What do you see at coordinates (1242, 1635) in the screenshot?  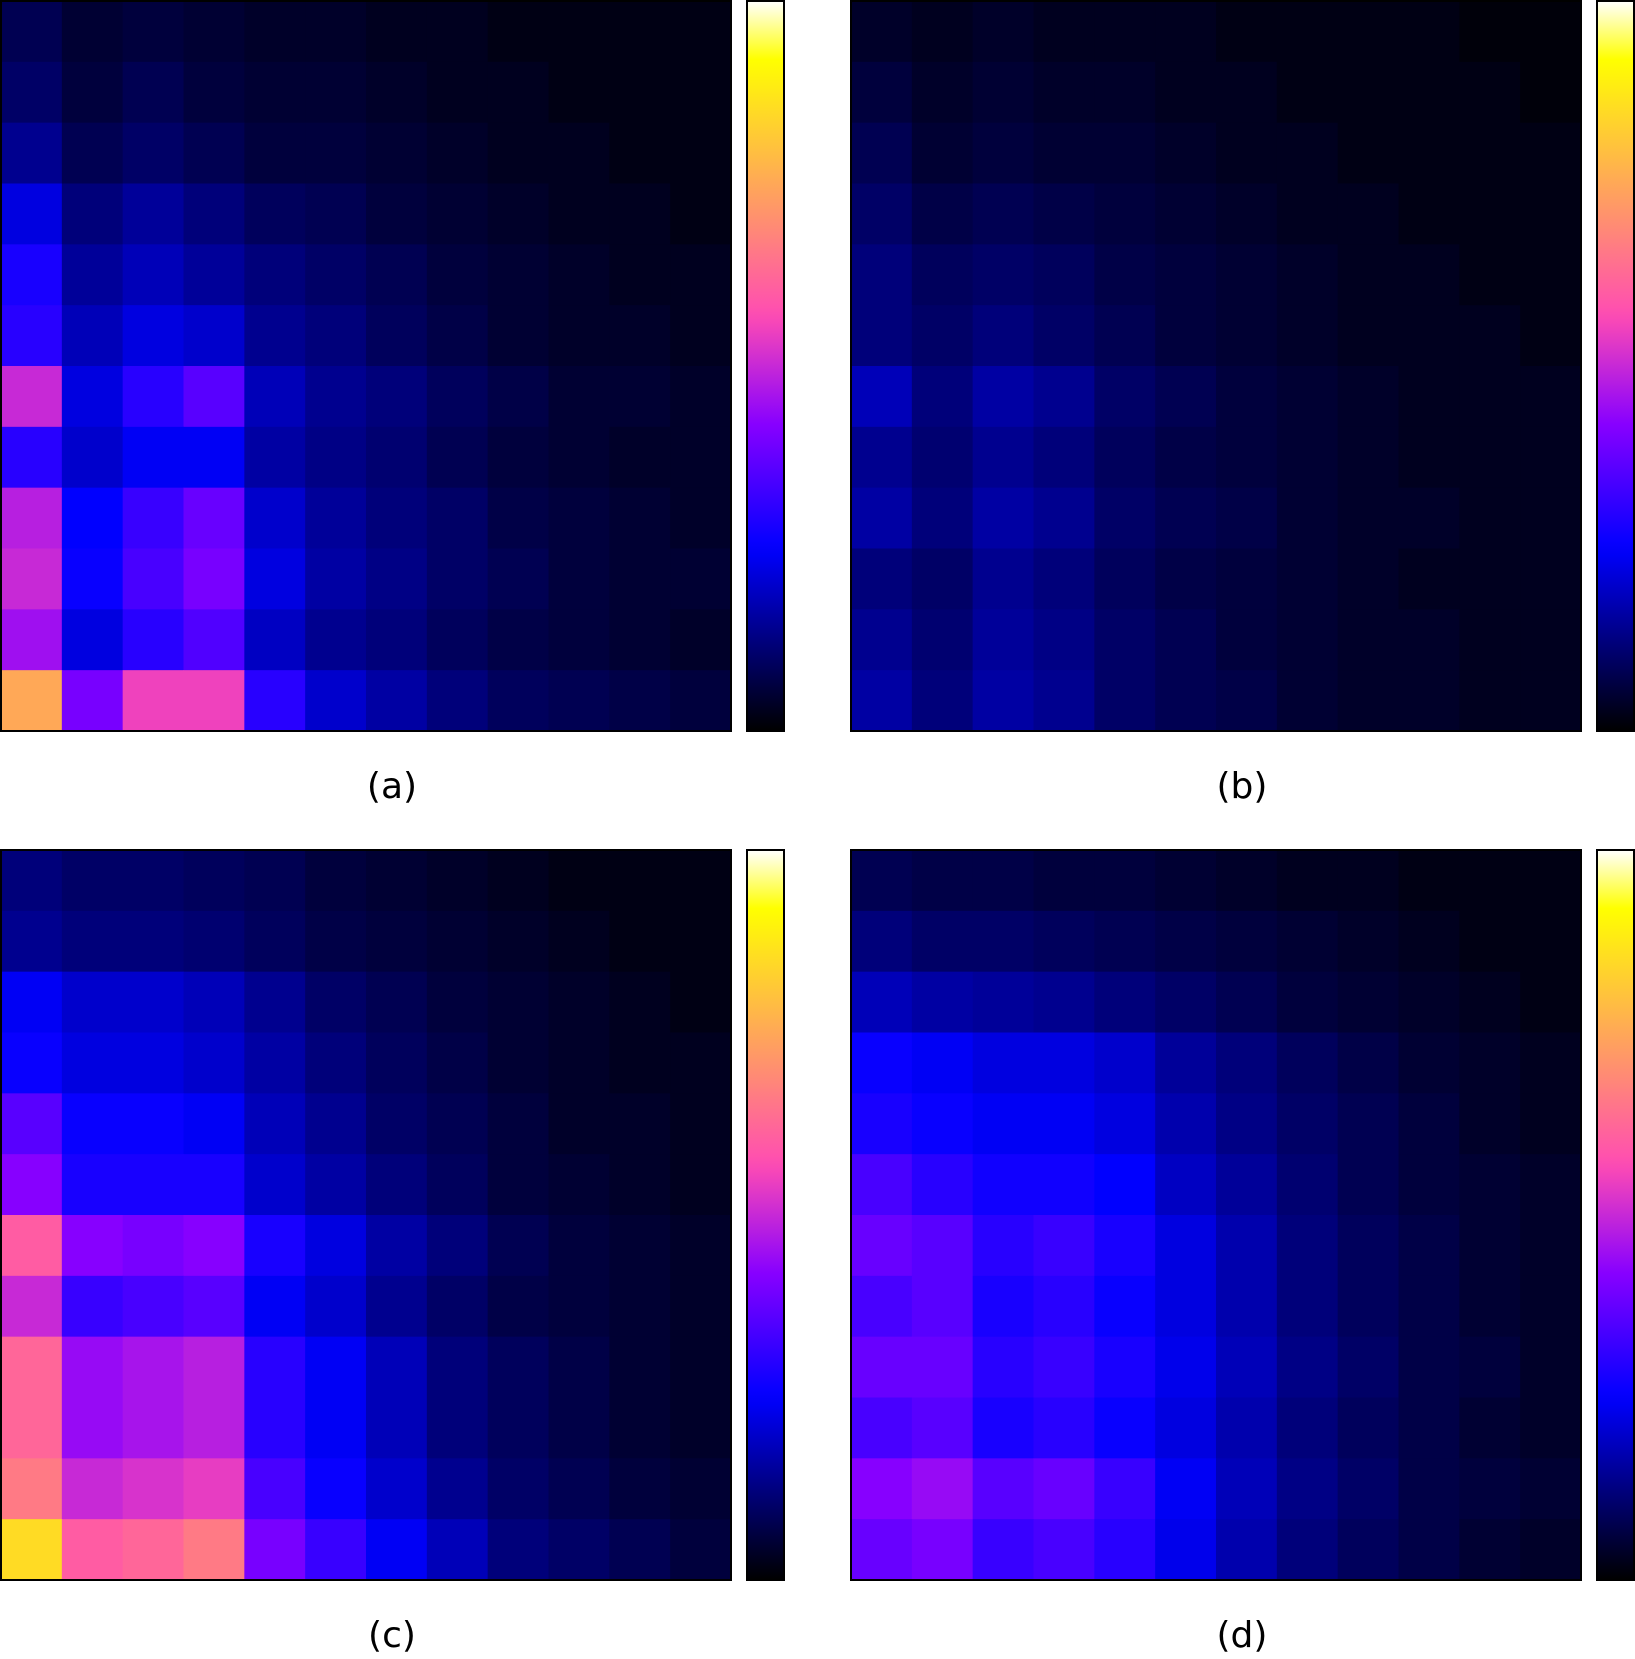 I see `panel-label: (d)` at bounding box center [1242, 1635].